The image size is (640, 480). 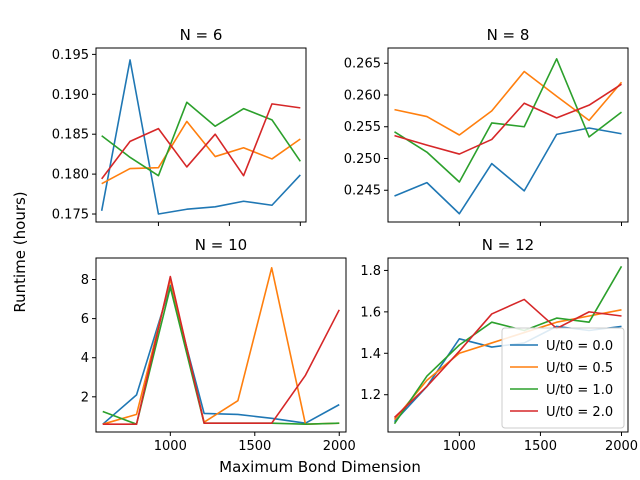 What do you see at coordinates (70, 95) in the screenshot?
I see `y-tick-label: 0.190` at bounding box center [70, 95].